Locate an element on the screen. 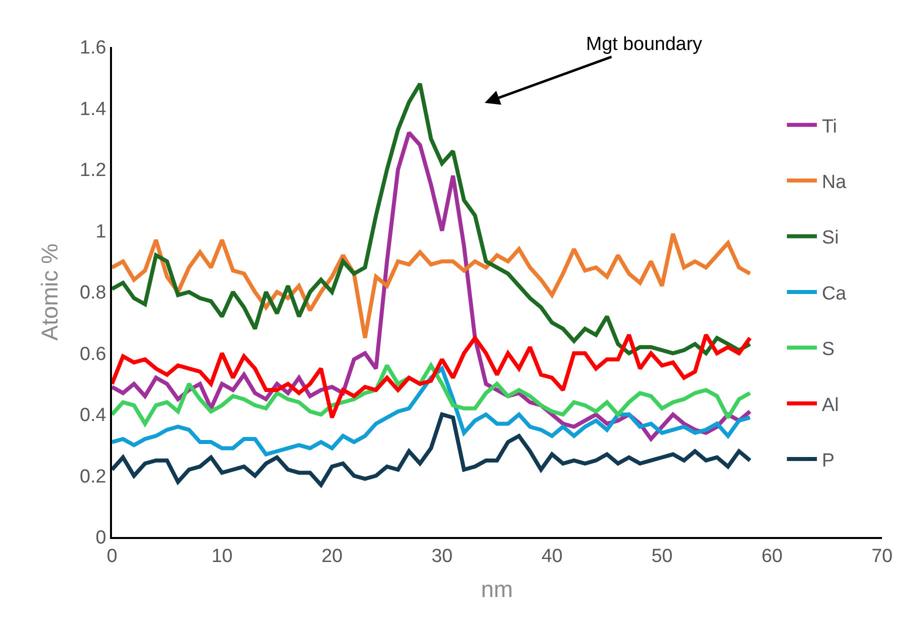  annotation: Mgt boundary is located at coordinates (644, 44).